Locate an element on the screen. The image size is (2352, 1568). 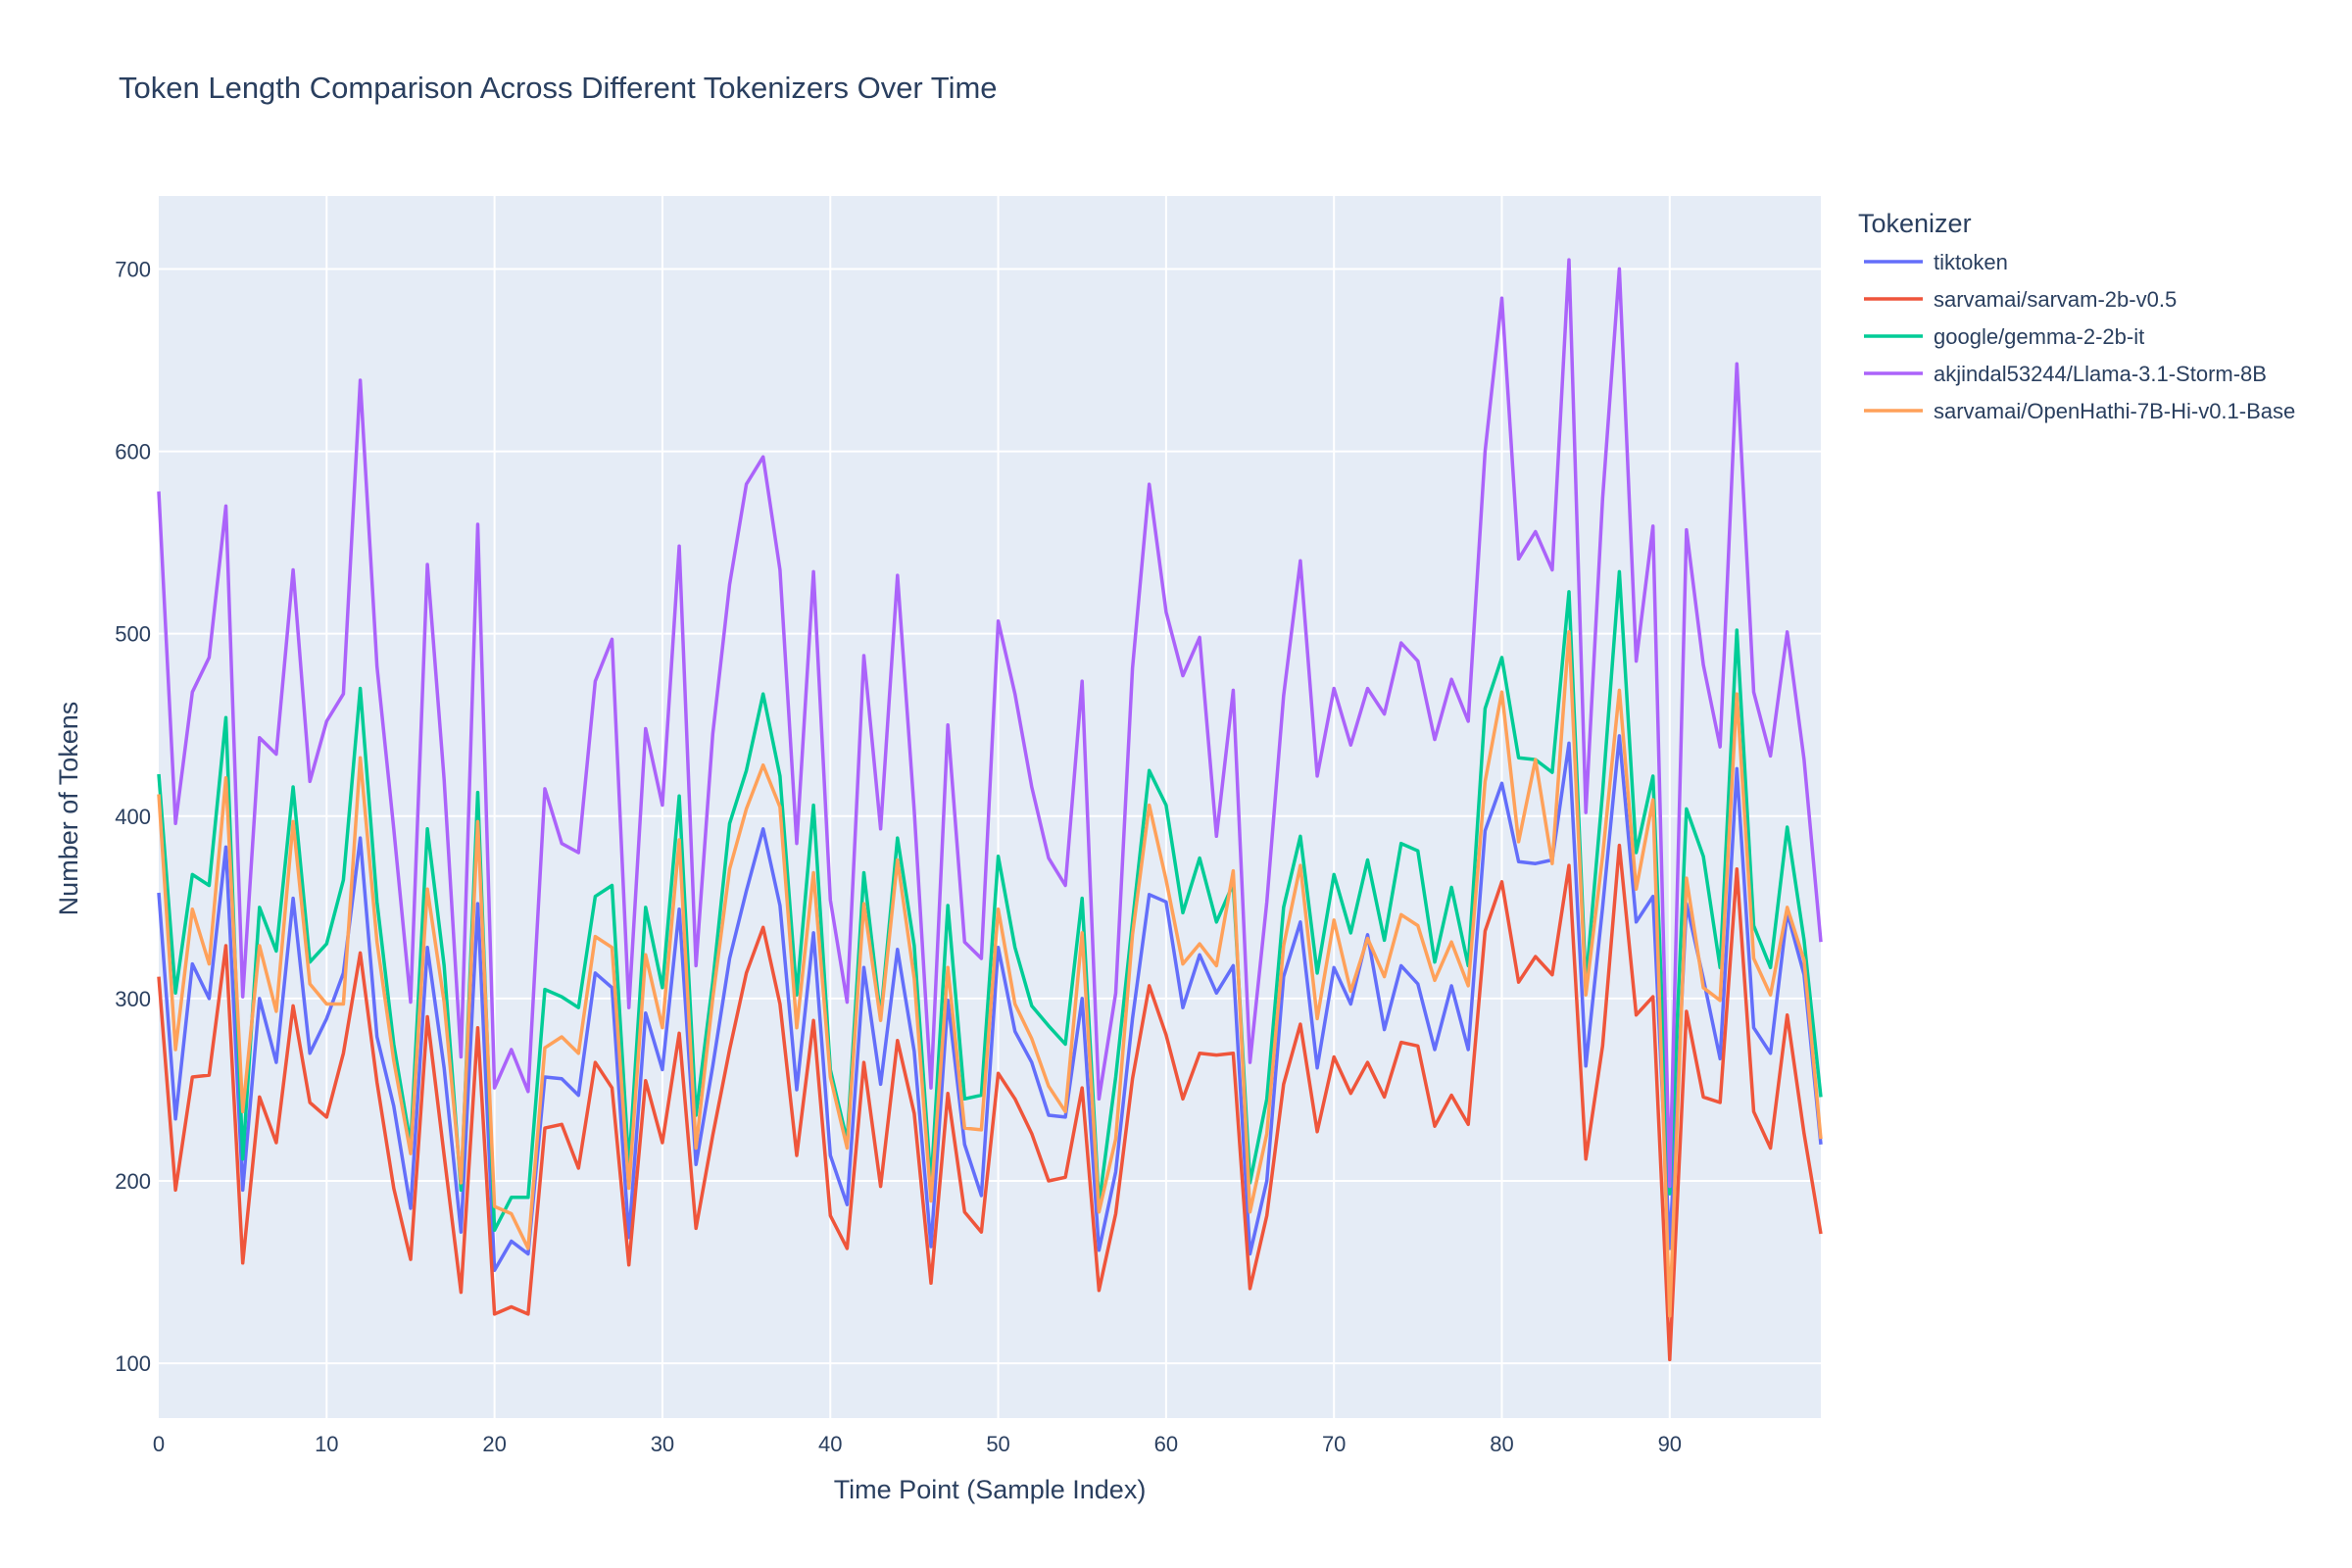
y-tick-label: 700 is located at coordinates (133, 269).